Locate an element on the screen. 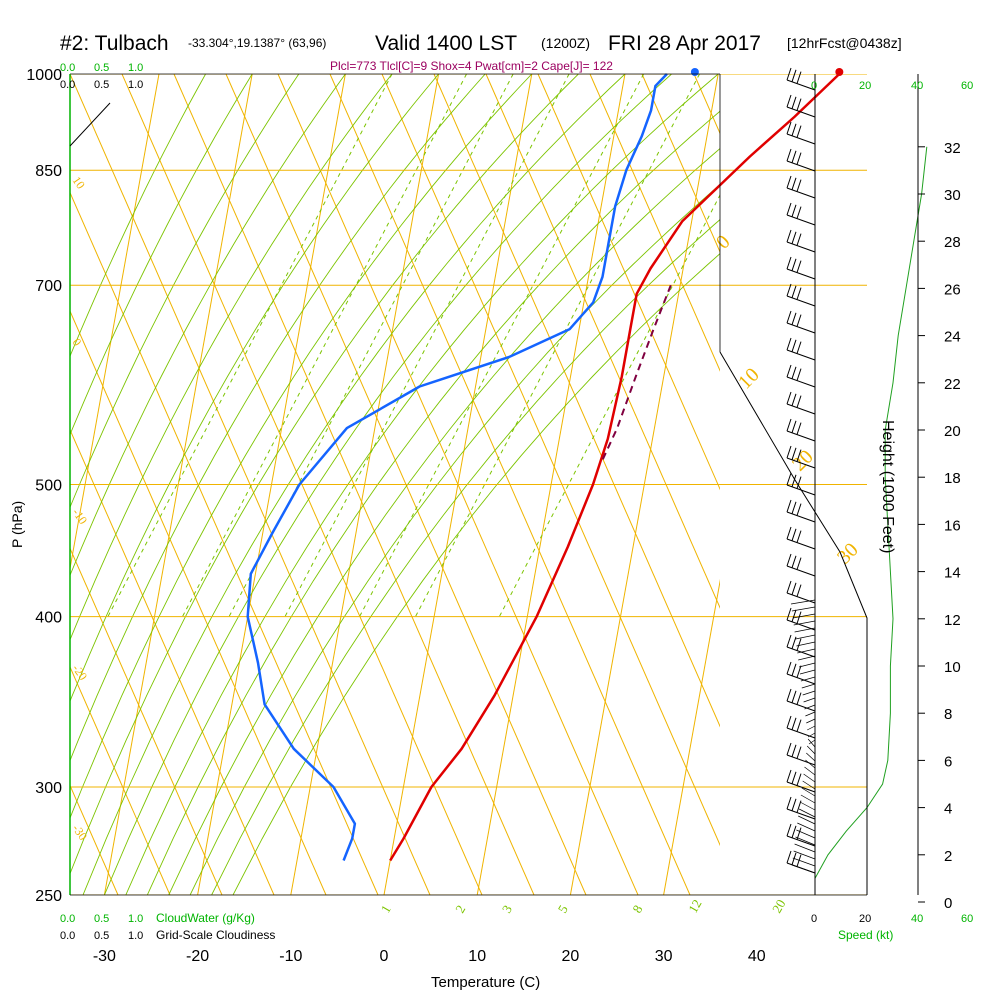 The width and height of the screenshot is (1000, 1000). pressure-tick-label: 300 is located at coordinates (48, 788).